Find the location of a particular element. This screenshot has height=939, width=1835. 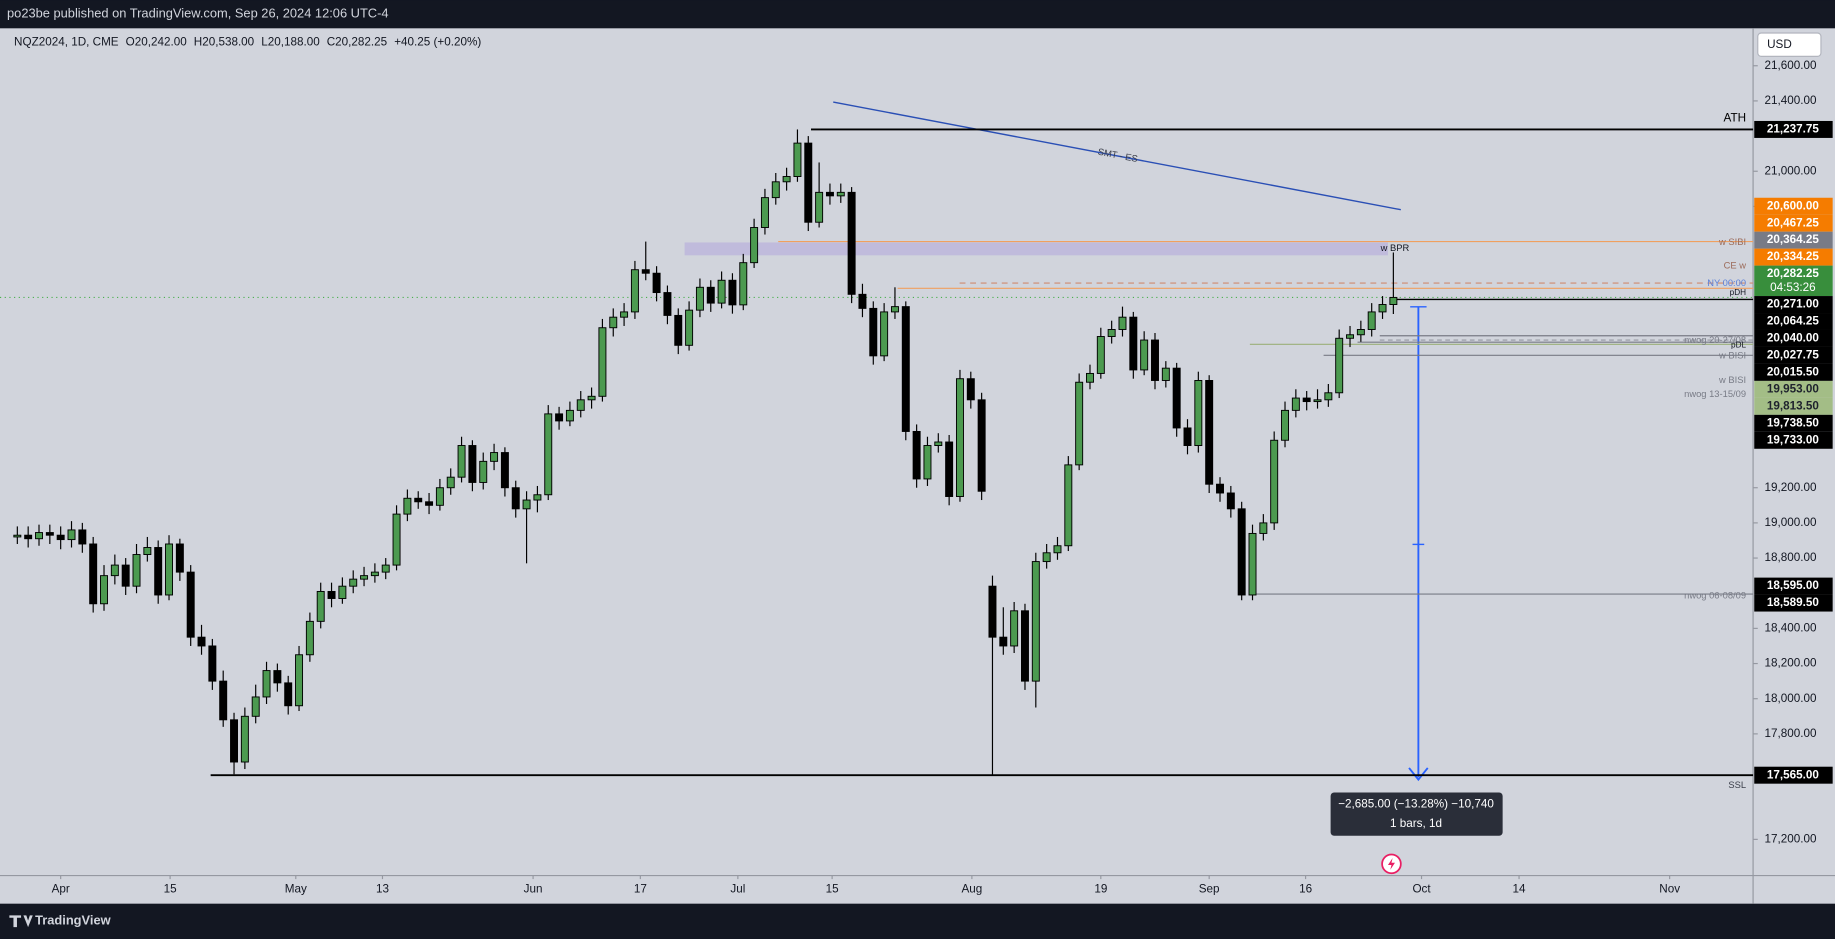

bpr-zone is located at coordinates (1036, 249).